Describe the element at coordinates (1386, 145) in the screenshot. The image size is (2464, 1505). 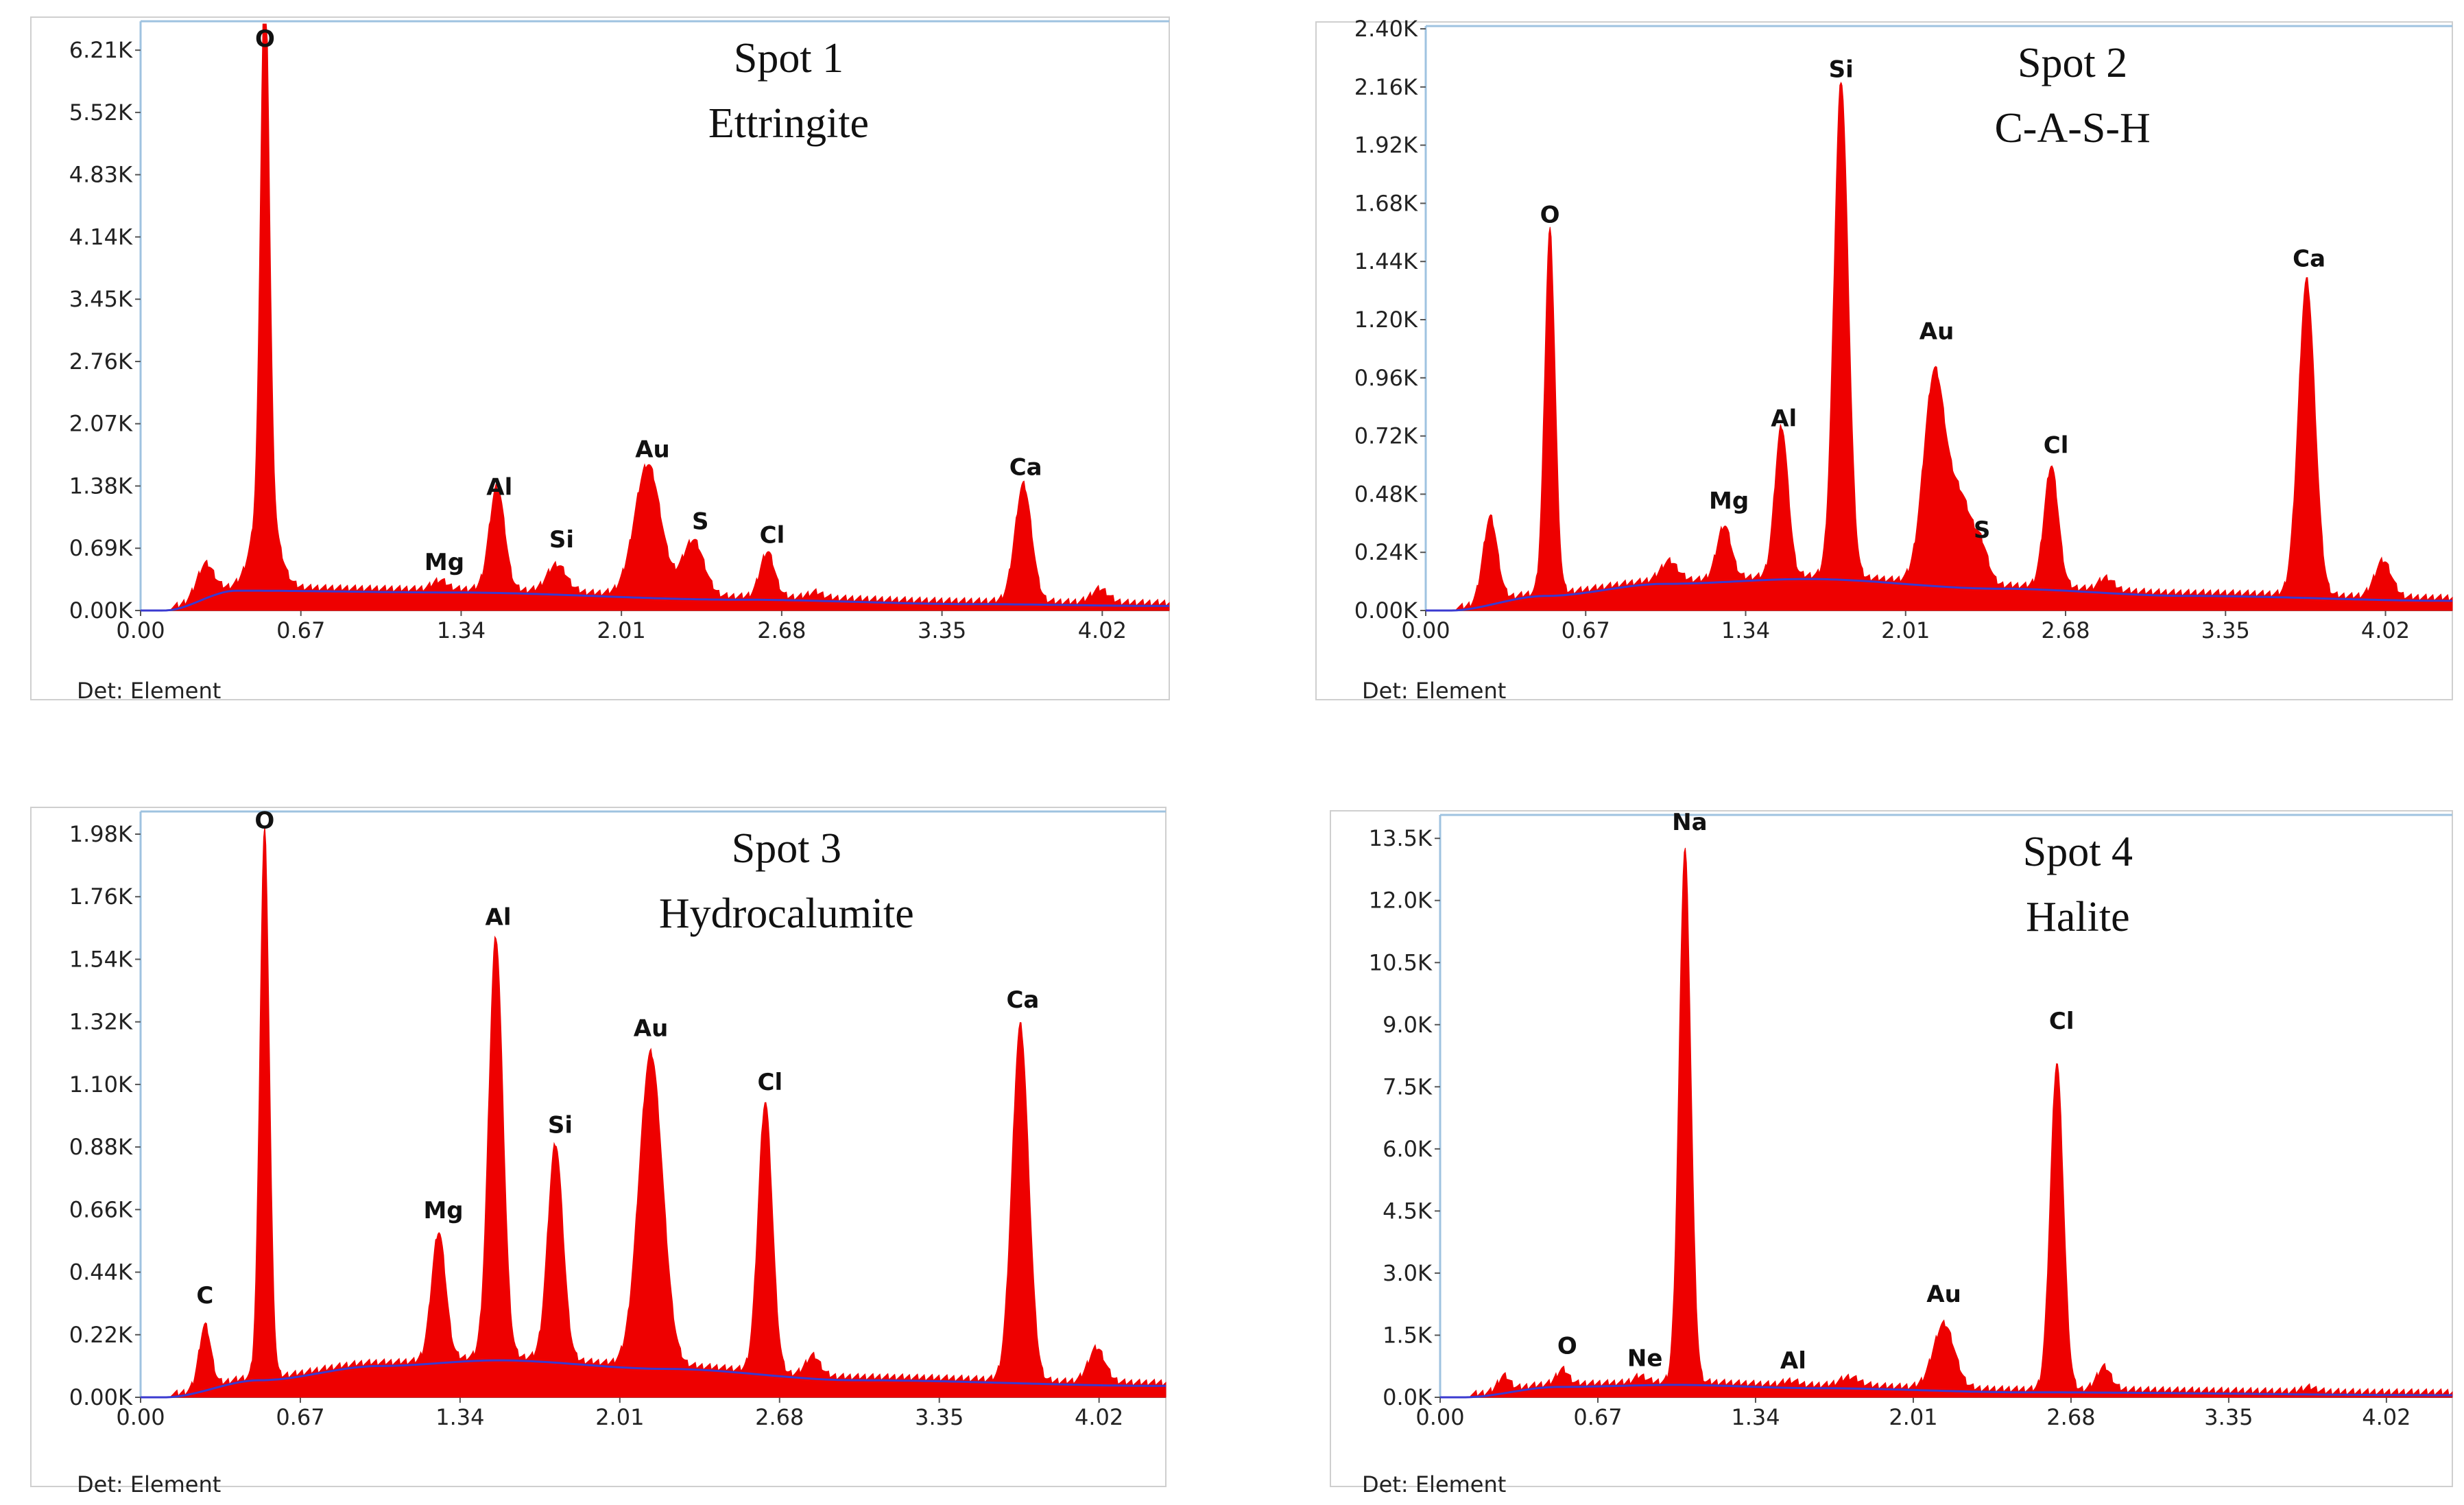
I see `y-tick-label: 1.92K` at that location.